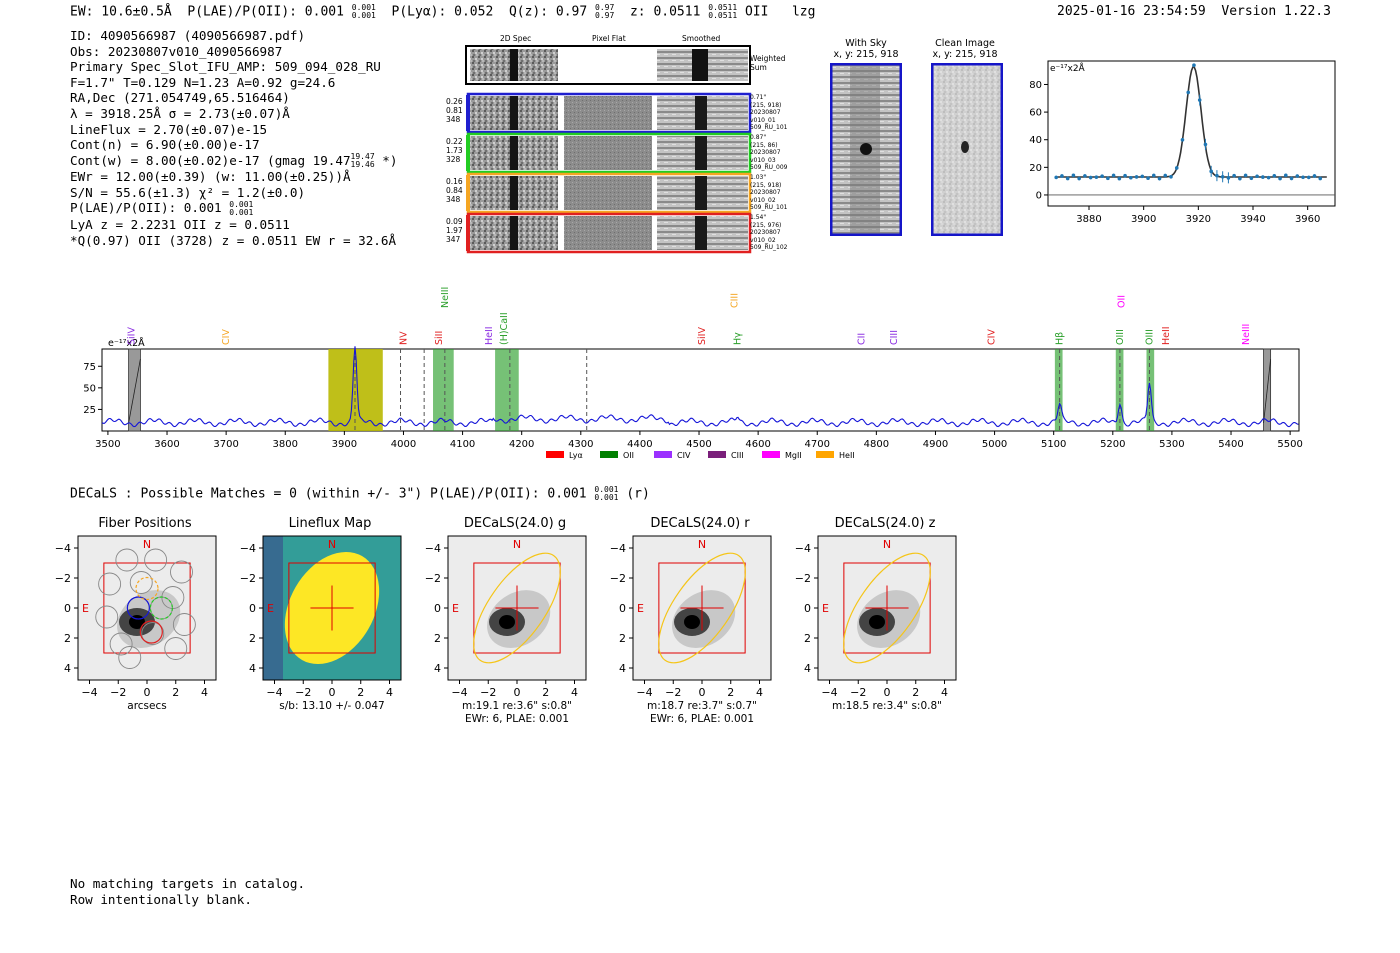  Describe the element at coordinates (454, 221) in the screenshot. I see `cutout-stat: 0.09` at that location.